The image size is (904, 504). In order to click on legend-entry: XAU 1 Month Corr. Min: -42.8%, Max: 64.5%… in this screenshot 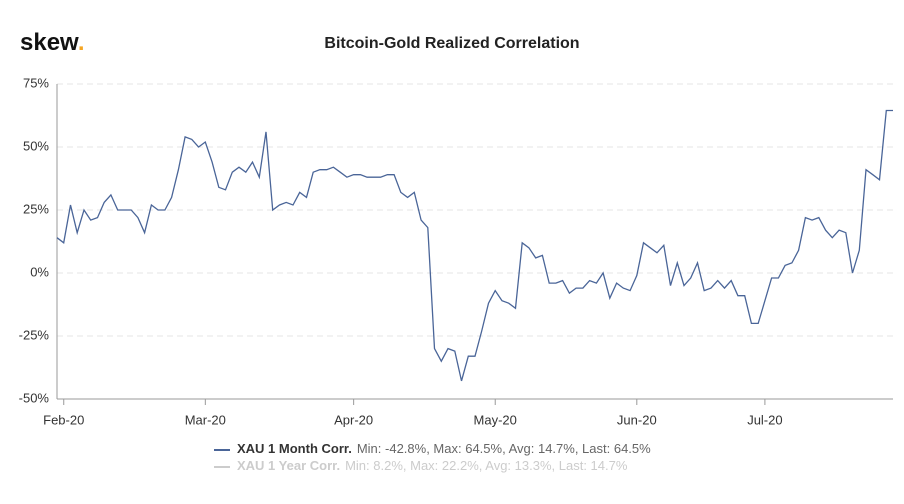, I will do `click(444, 448)`.